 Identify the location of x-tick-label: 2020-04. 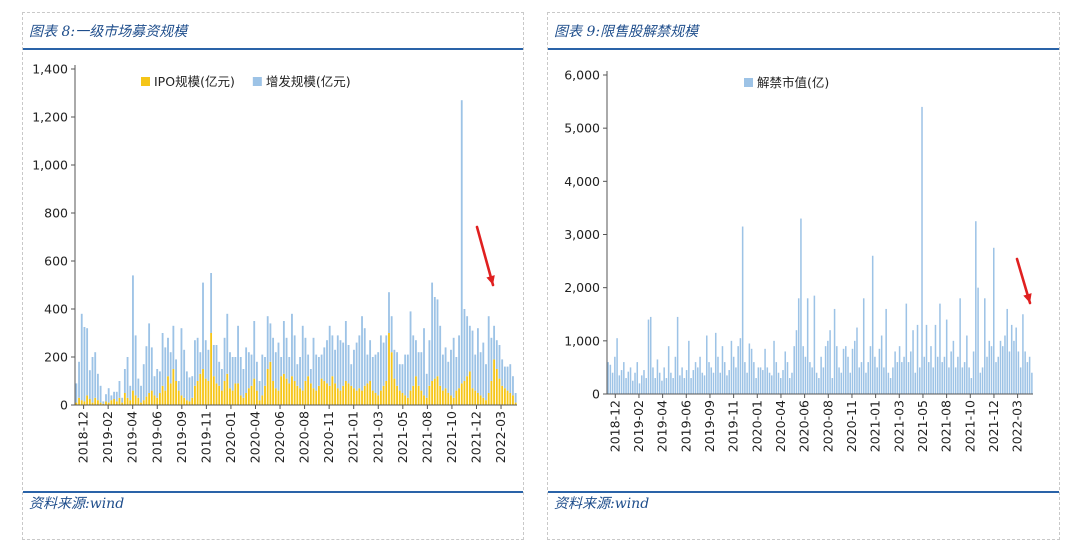
(780, 426).